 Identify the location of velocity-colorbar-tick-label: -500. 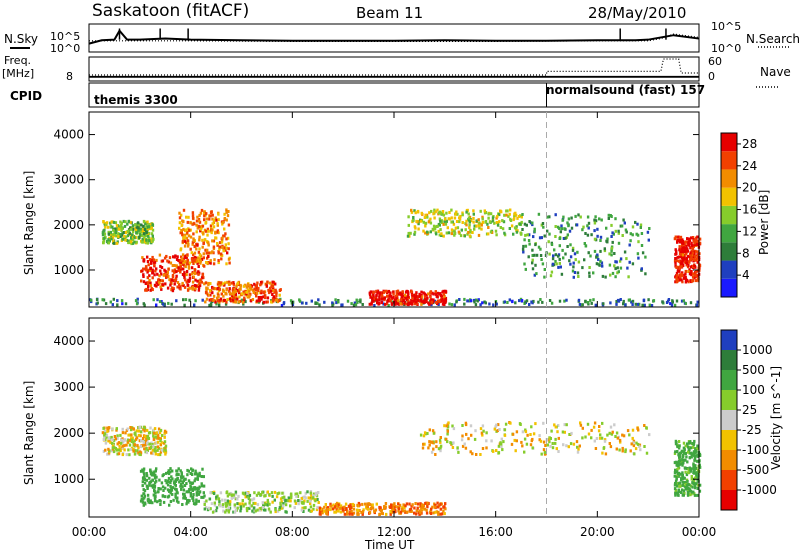
(755, 470).